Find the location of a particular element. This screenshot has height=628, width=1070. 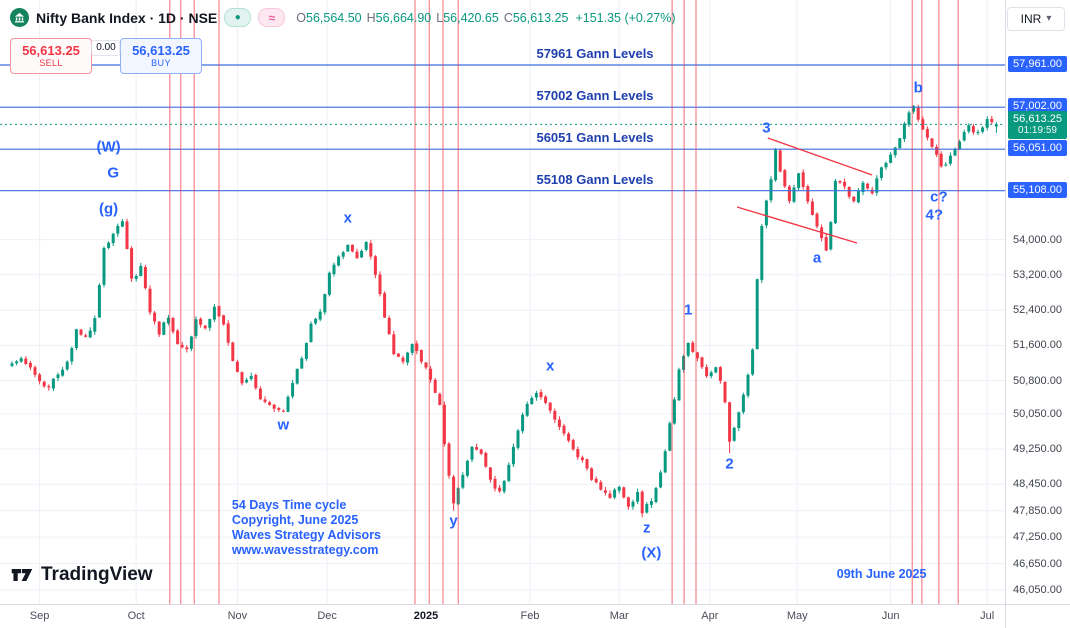

time-axis-label: Nov is located at coordinates (237, 616).